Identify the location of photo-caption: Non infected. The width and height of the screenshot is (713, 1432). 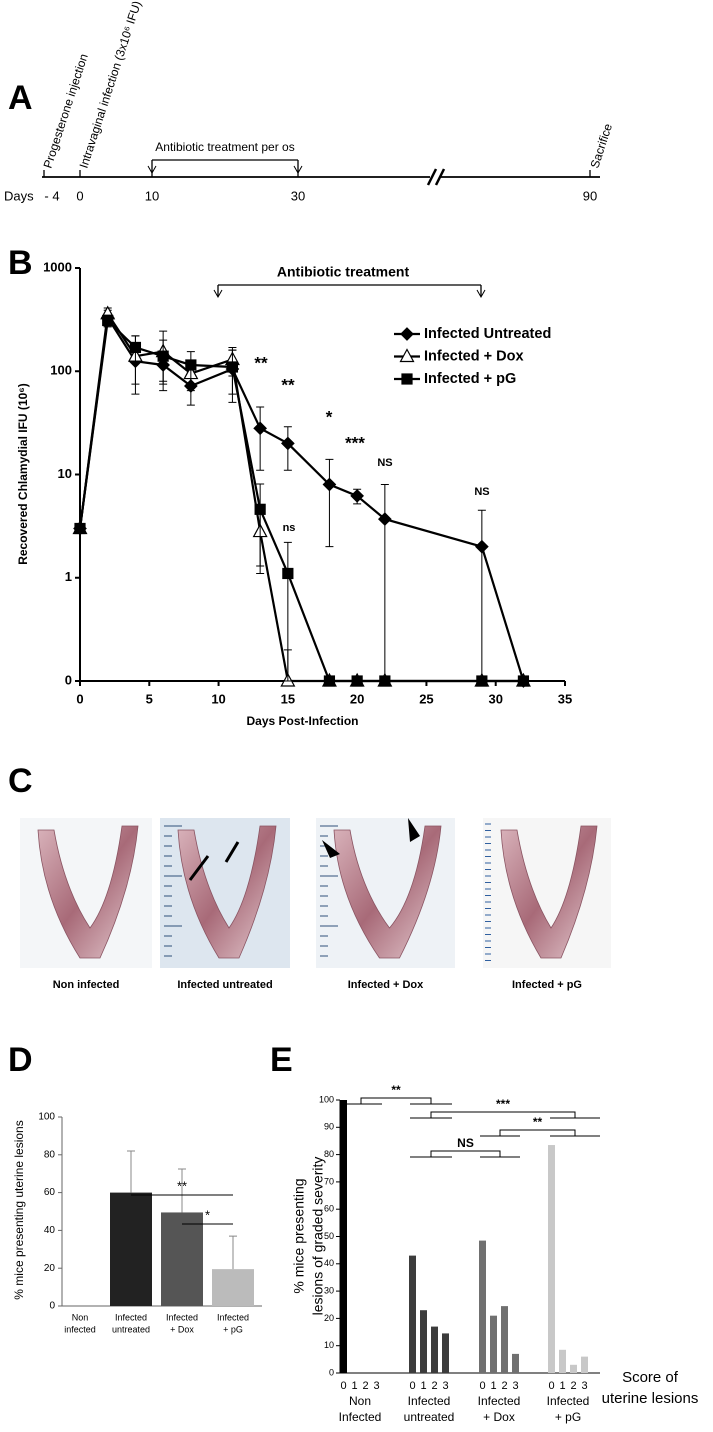
(86, 985).